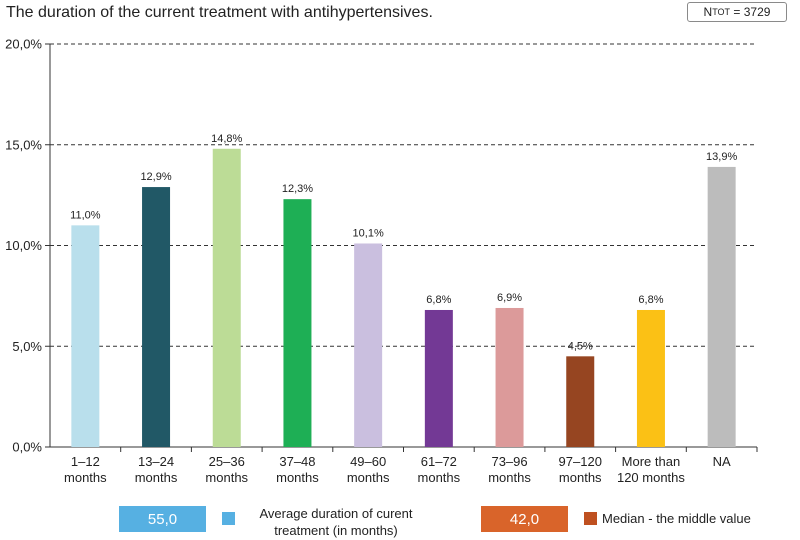  I want to click on n-total-subscript: TOT, so click(721, 12).